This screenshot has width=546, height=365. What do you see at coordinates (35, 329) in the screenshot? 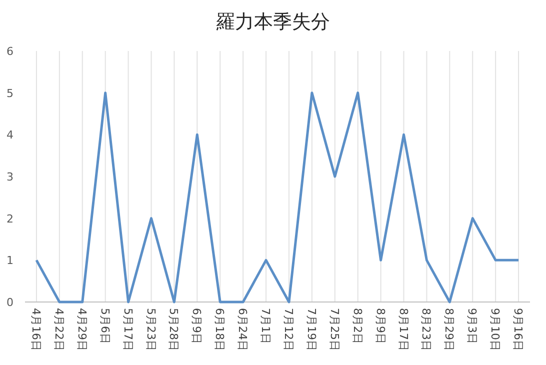
I see `x-tick-label: 4月16日` at bounding box center [35, 329].